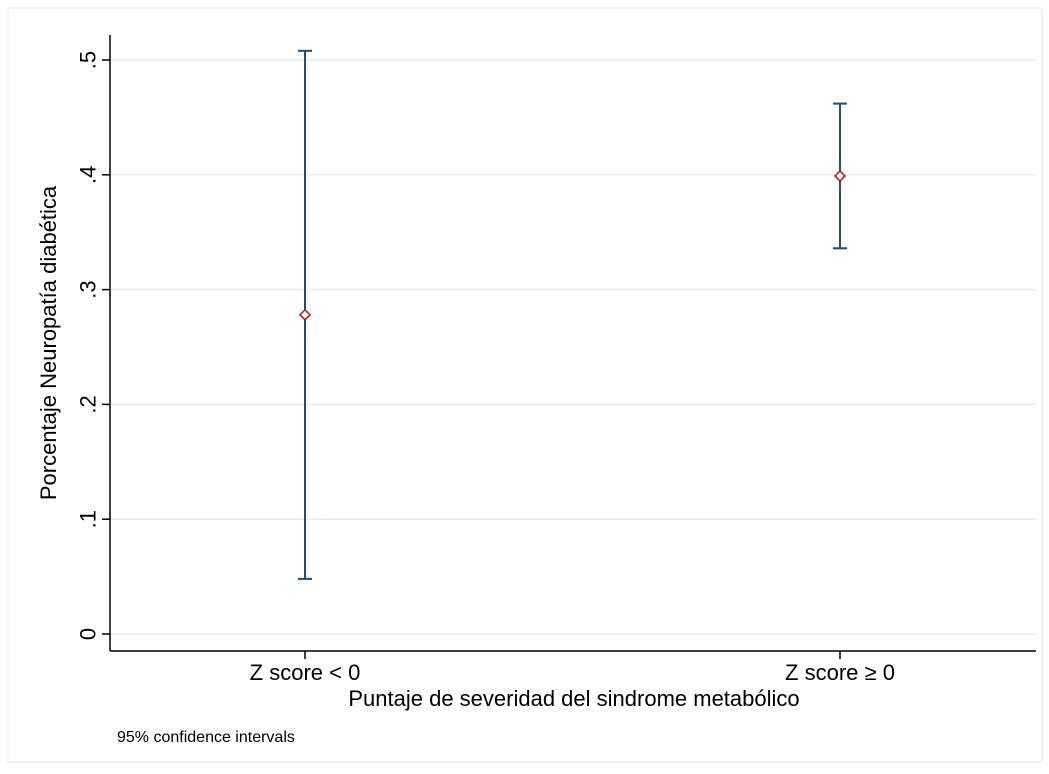 The height and width of the screenshot is (774, 1049). Describe the element at coordinates (305, 672) in the screenshot. I see `x-tick-label: Z score < 0` at that location.